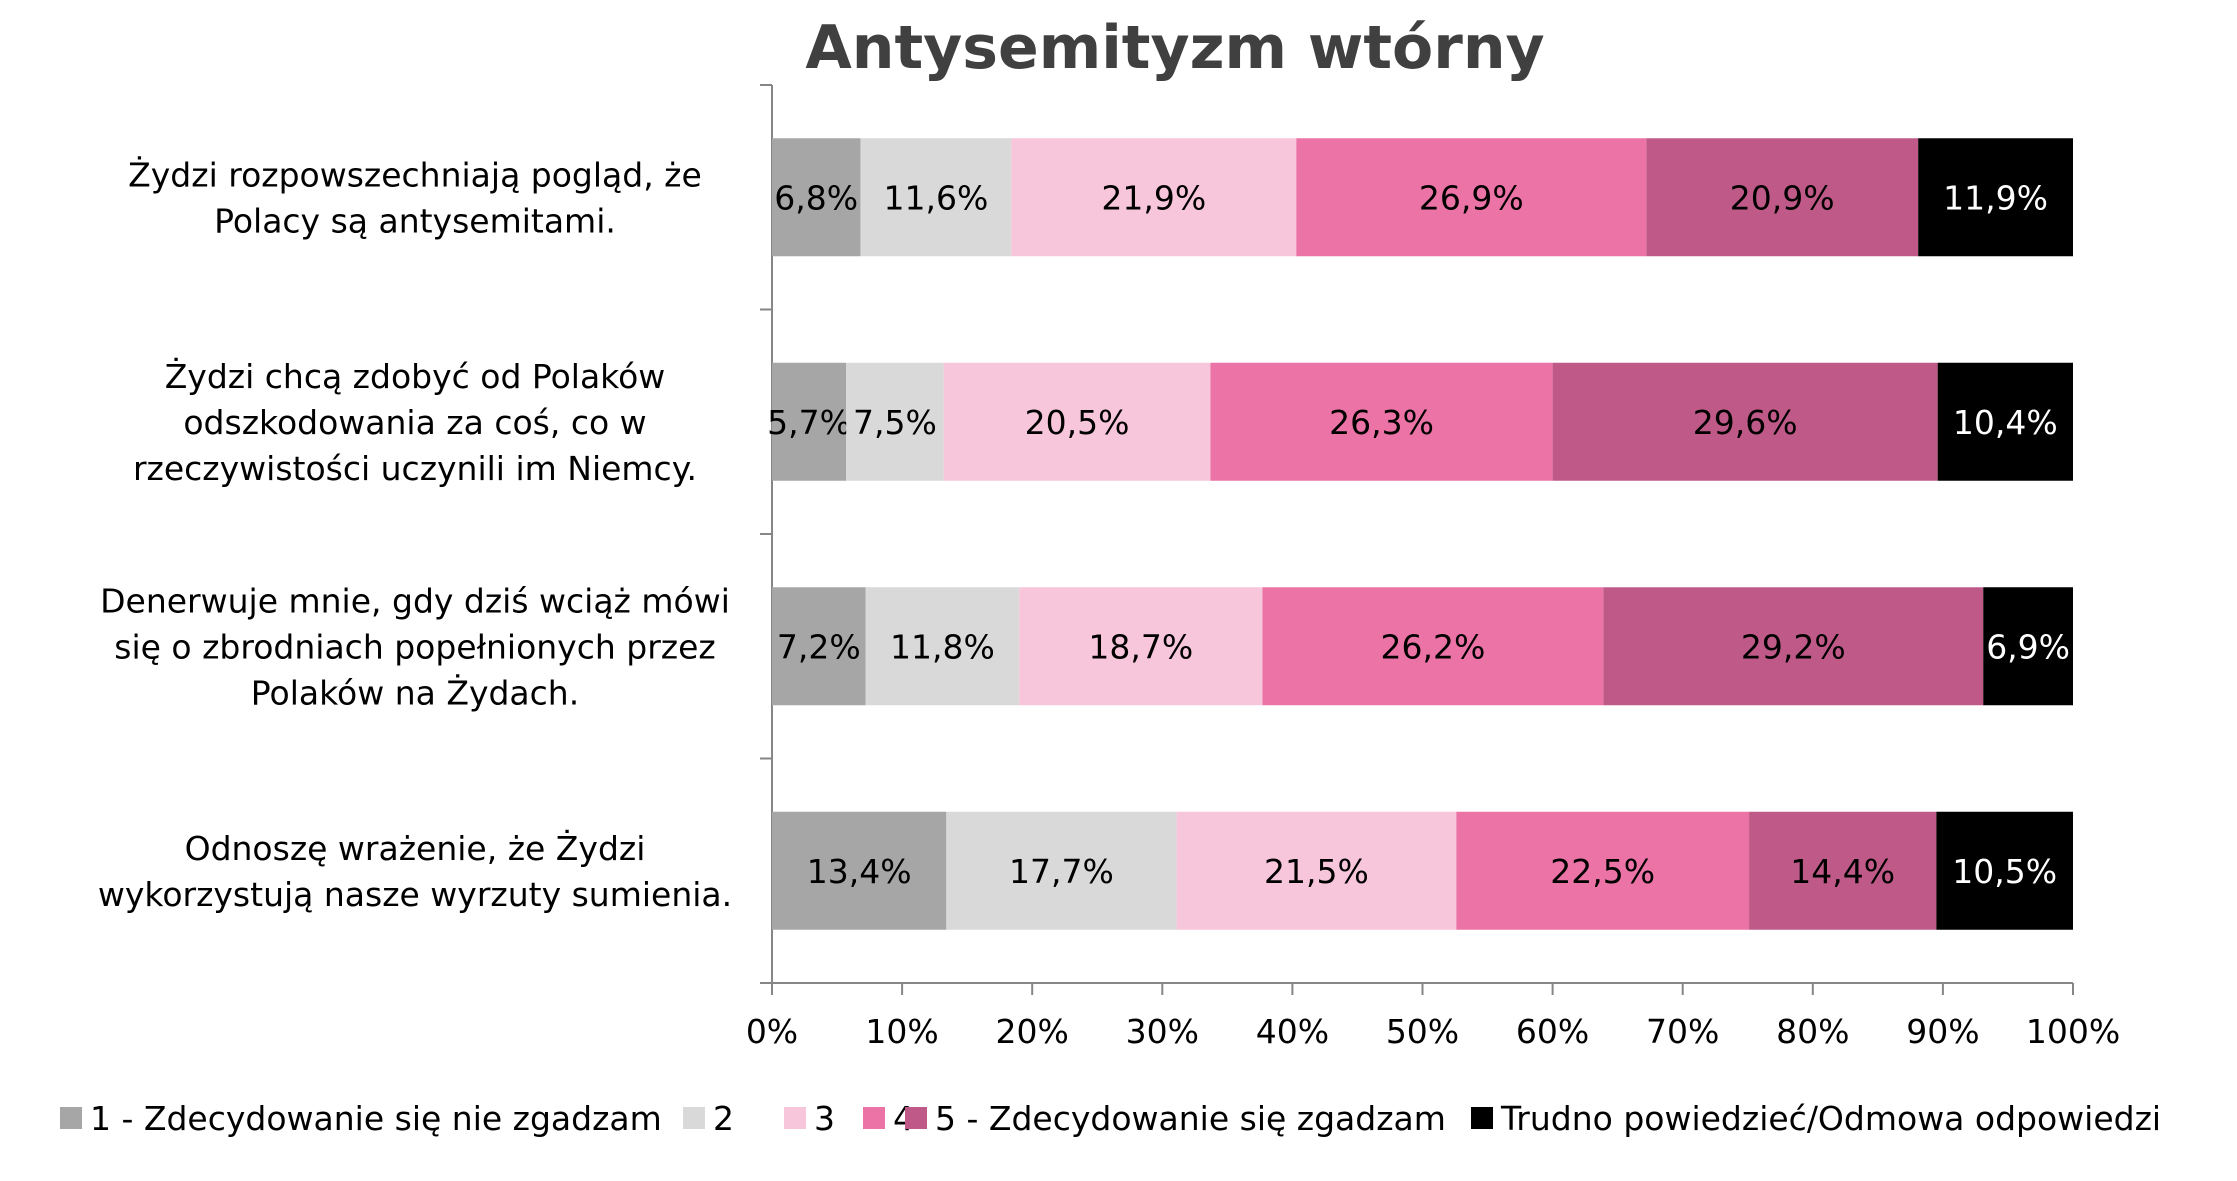  I want to click on data-label: 13,4%, so click(859, 871).